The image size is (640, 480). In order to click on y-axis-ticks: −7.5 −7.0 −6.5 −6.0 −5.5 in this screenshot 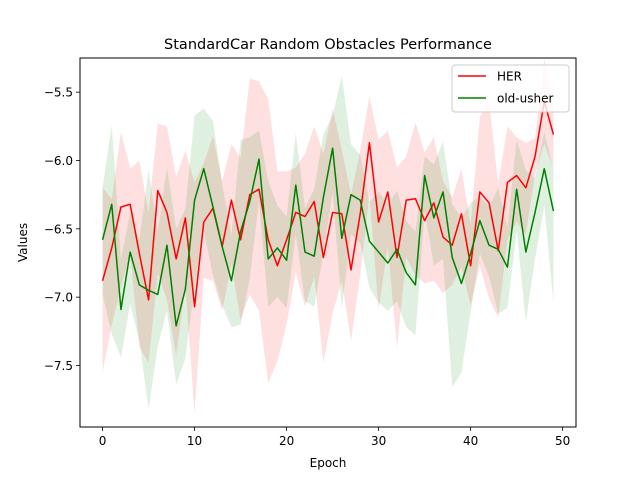, I will do `click(62, 229)`.